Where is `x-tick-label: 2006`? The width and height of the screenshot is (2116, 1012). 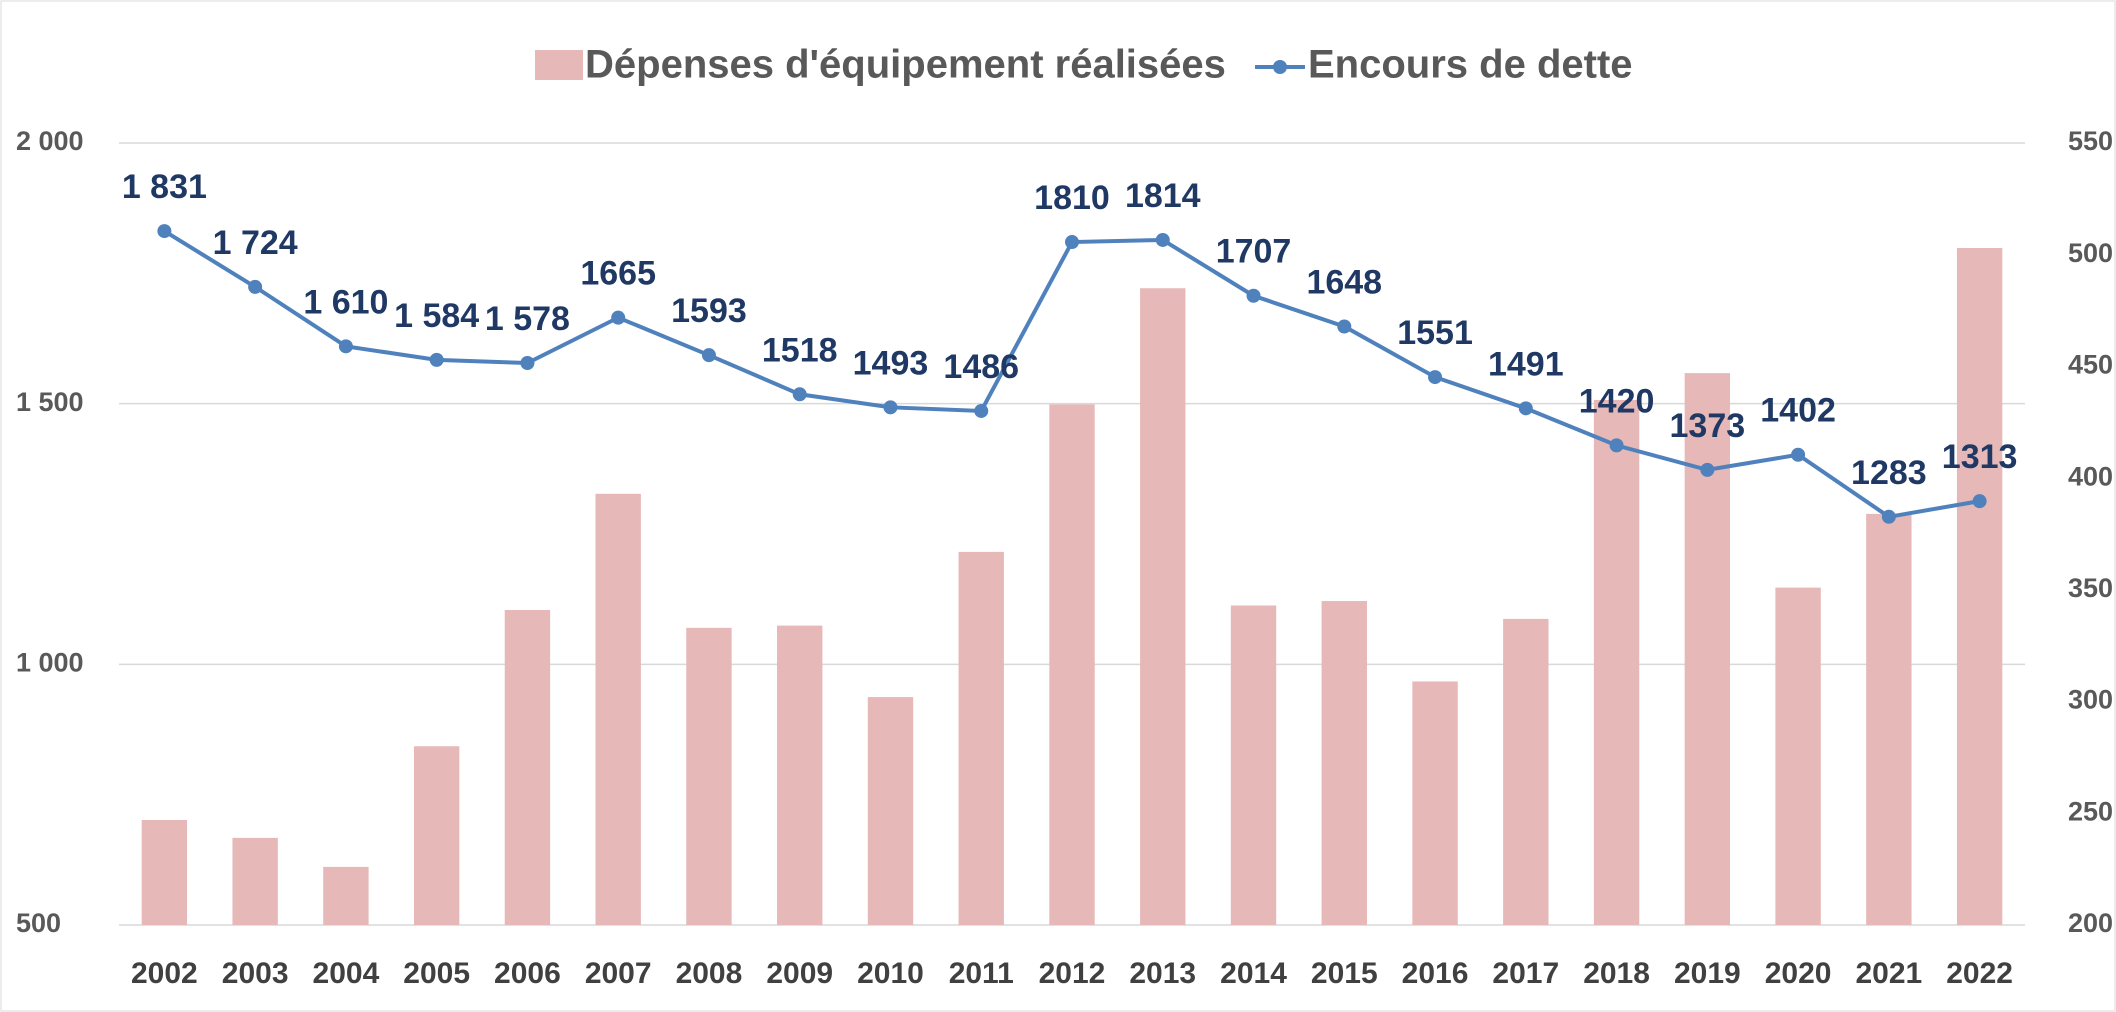
x-tick-label: 2006 is located at coordinates (527, 973).